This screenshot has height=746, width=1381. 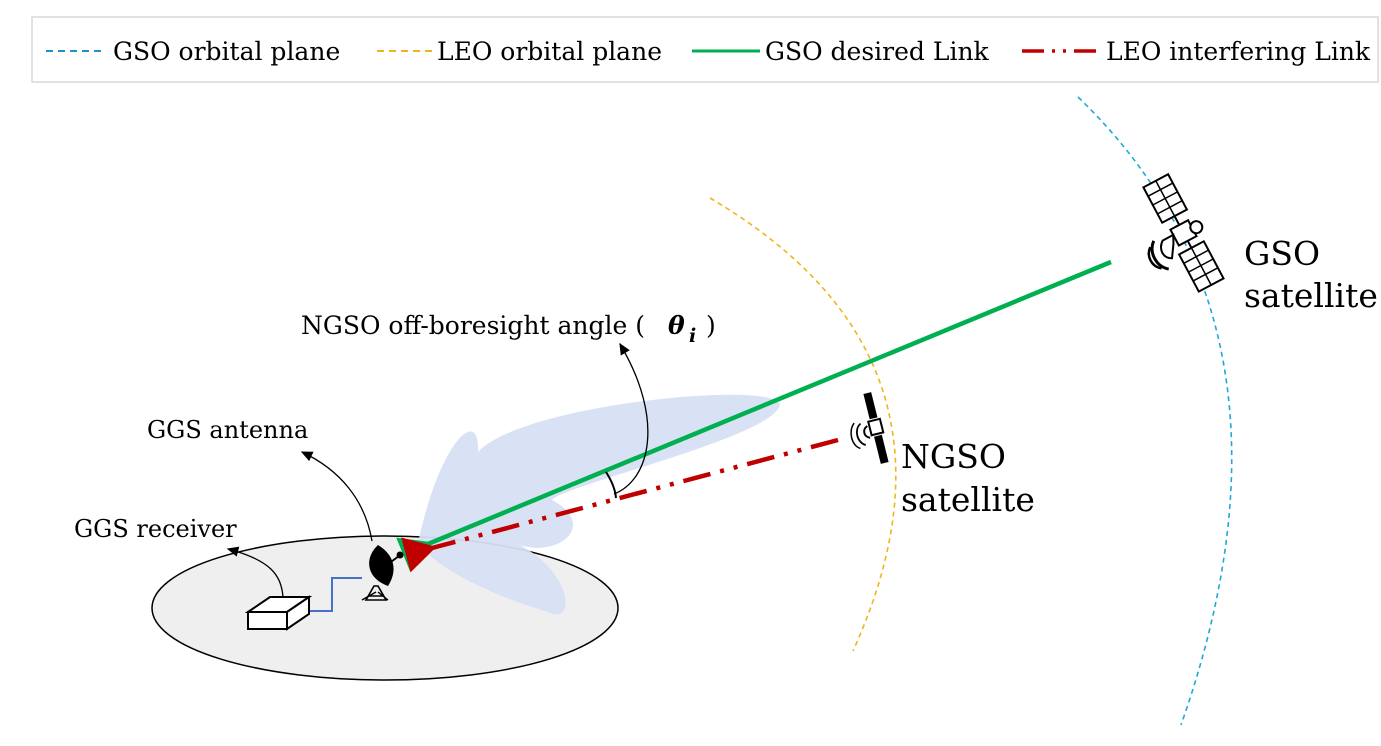 What do you see at coordinates (1155, 411) in the screenshot?
I see `gso-orbit-arc` at bounding box center [1155, 411].